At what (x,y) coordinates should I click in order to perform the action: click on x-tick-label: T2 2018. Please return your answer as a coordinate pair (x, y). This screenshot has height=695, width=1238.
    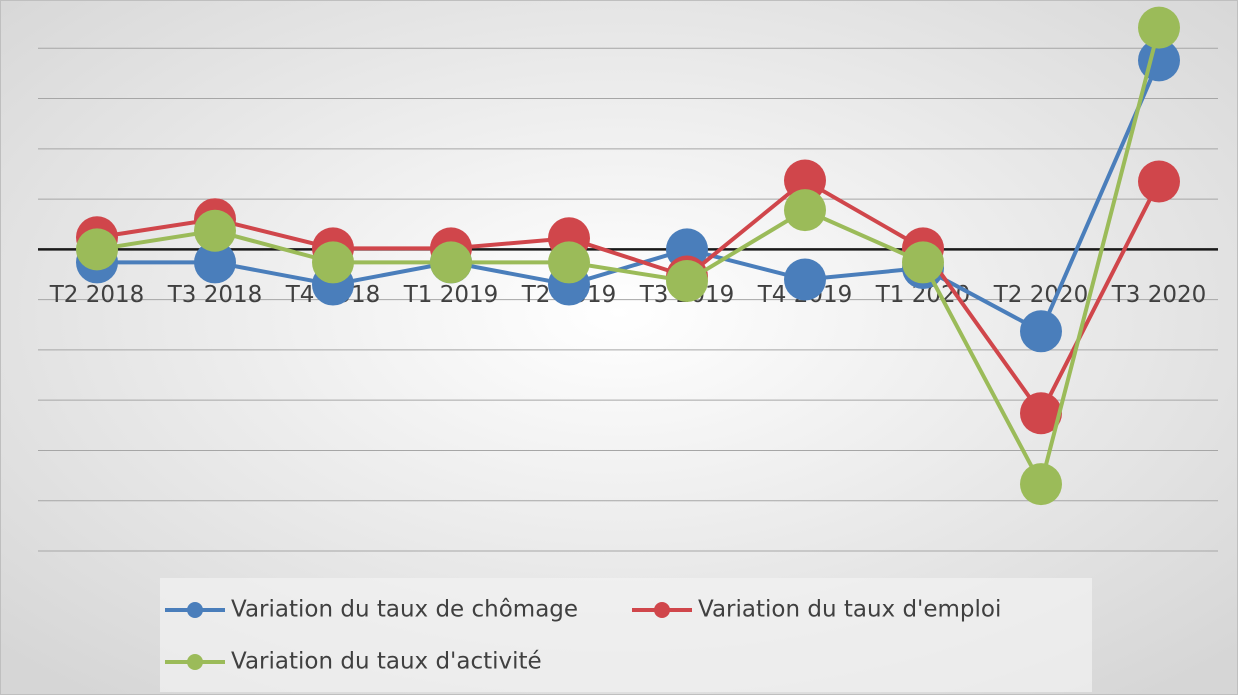
    Looking at the image, I should click on (97, 295).